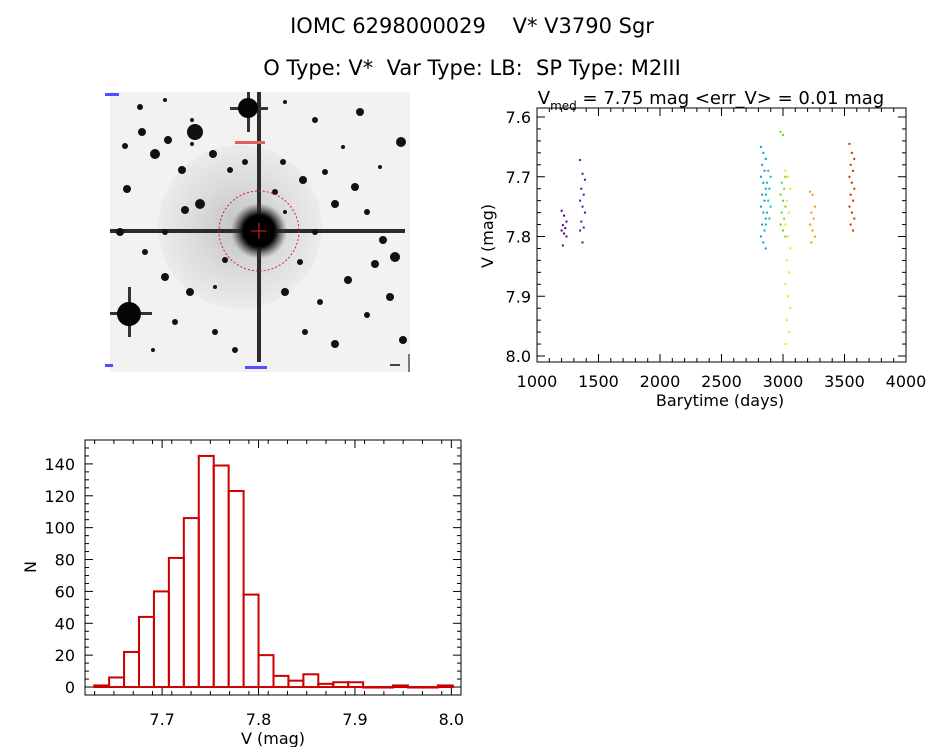 The height and width of the screenshot is (747, 944). I want to click on chart-title-line2: O Type: V* Var Type: LB: SP Type: M2III, so click(472, 68).